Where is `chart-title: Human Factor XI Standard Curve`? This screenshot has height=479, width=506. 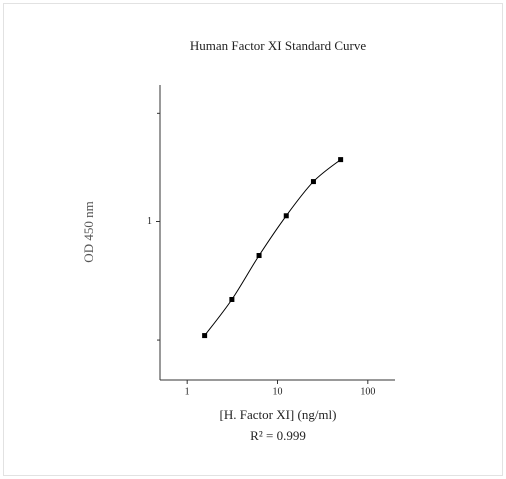
chart-title: Human Factor XI Standard Curve is located at coordinates (278, 45).